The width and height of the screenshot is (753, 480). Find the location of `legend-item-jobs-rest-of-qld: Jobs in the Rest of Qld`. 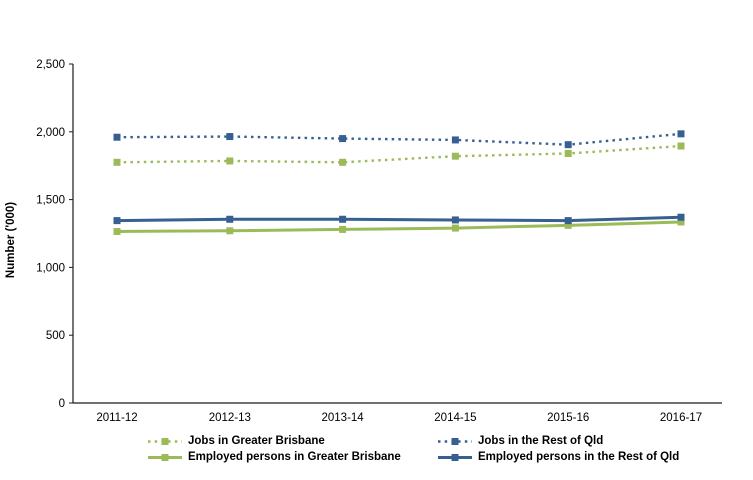

legend-item-jobs-rest-of-qld: Jobs in the Rest of Qld is located at coordinates (521, 441).